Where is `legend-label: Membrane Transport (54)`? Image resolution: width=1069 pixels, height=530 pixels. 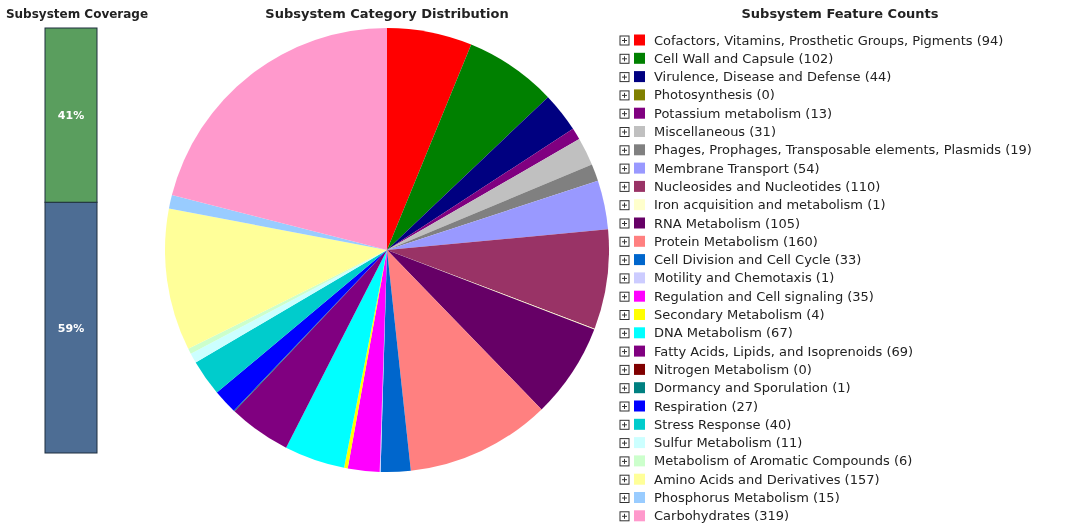 legend-label: Membrane Transport (54) is located at coordinates (737, 168).